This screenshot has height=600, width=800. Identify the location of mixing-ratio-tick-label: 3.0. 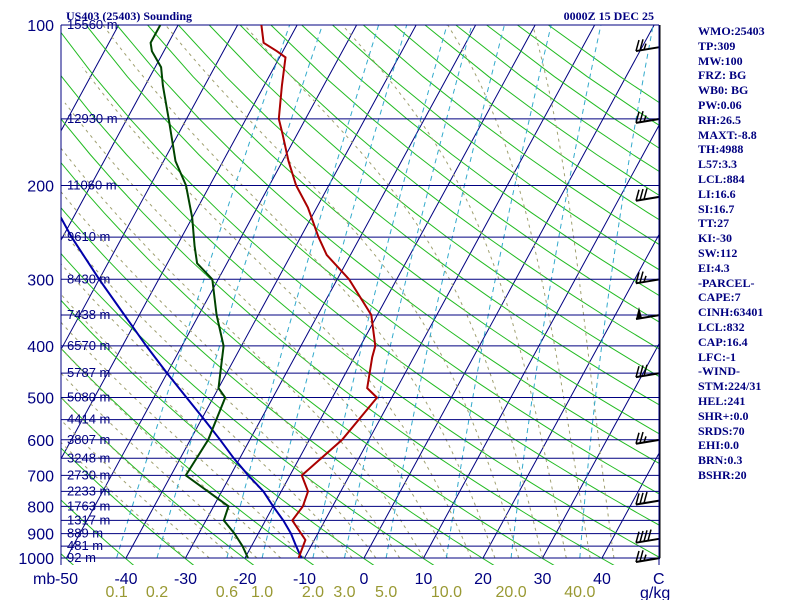
(344, 592).